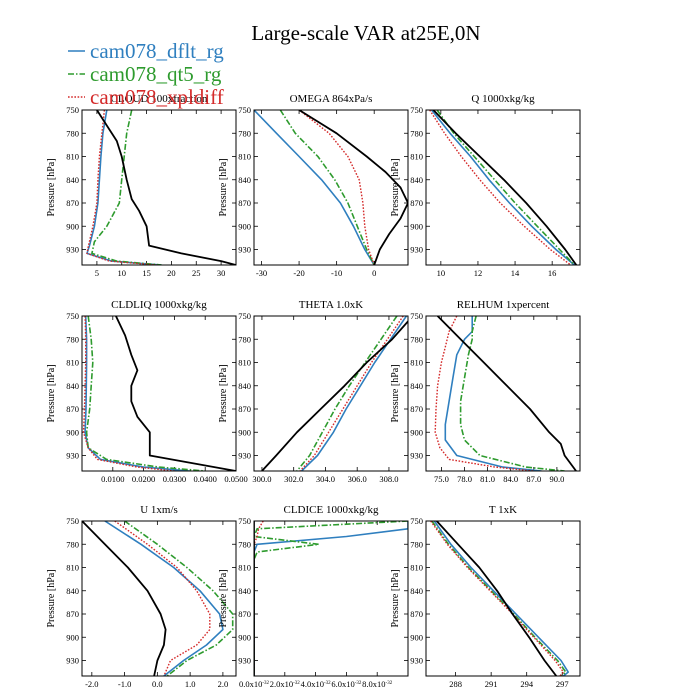  Describe the element at coordinates (223, 684) in the screenshot. I see `x-tick-label: 2.0` at that location.